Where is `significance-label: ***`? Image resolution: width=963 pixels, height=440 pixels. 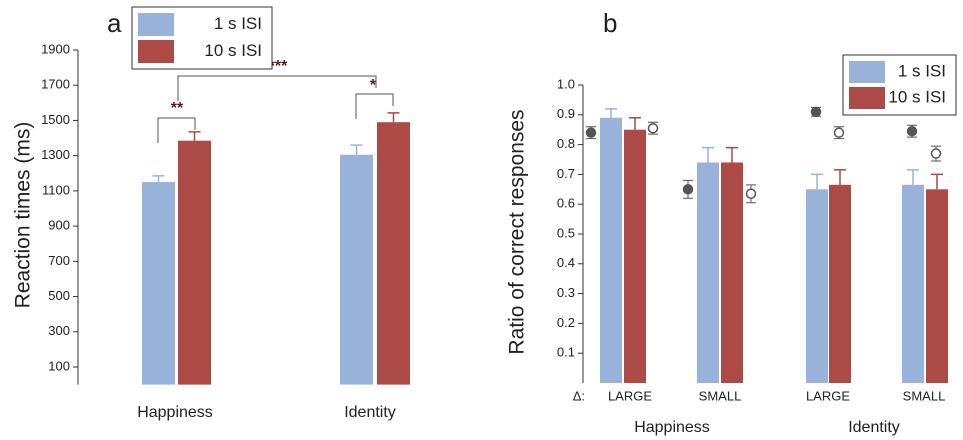
significance-label: *** is located at coordinates (278, 66).